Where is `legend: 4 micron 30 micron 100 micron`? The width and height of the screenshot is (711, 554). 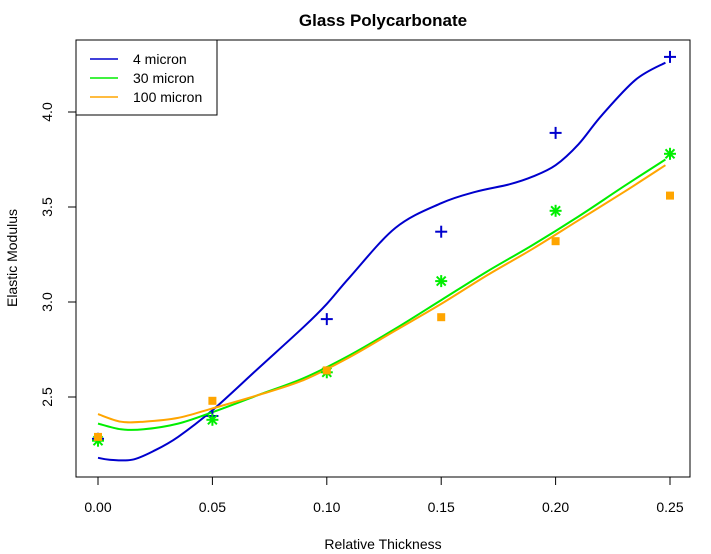 legend: 4 micron 30 micron 100 micron is located at coordinates (146, 77).